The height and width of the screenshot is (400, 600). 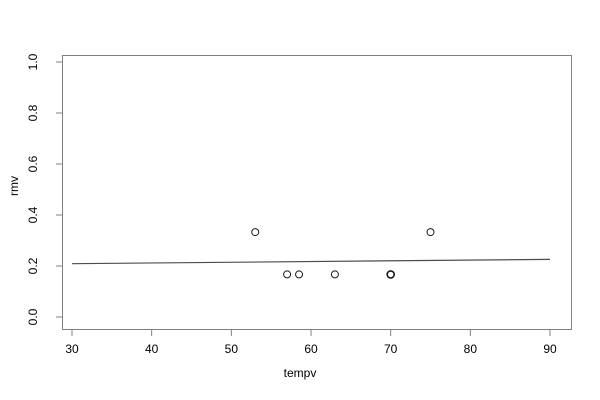 What do you see at coordinates (311, 333) in the screenshot?
I see `x-axis-ticks` at bounding box center [311, 333].